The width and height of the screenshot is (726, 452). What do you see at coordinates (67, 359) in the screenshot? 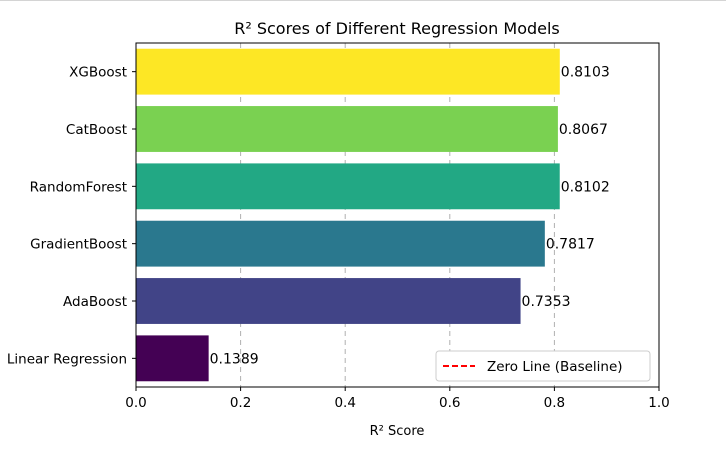
I see `y-tick-label: Linear Regression` at bounding box center [67, 359].